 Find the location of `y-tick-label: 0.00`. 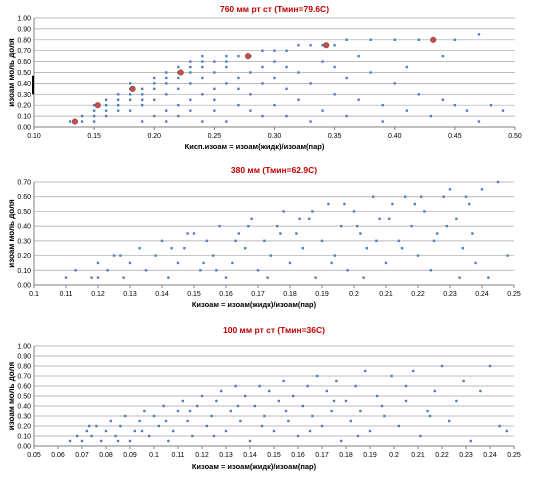

y-tick-label: 0.00 is located at coordinates (24, 128).